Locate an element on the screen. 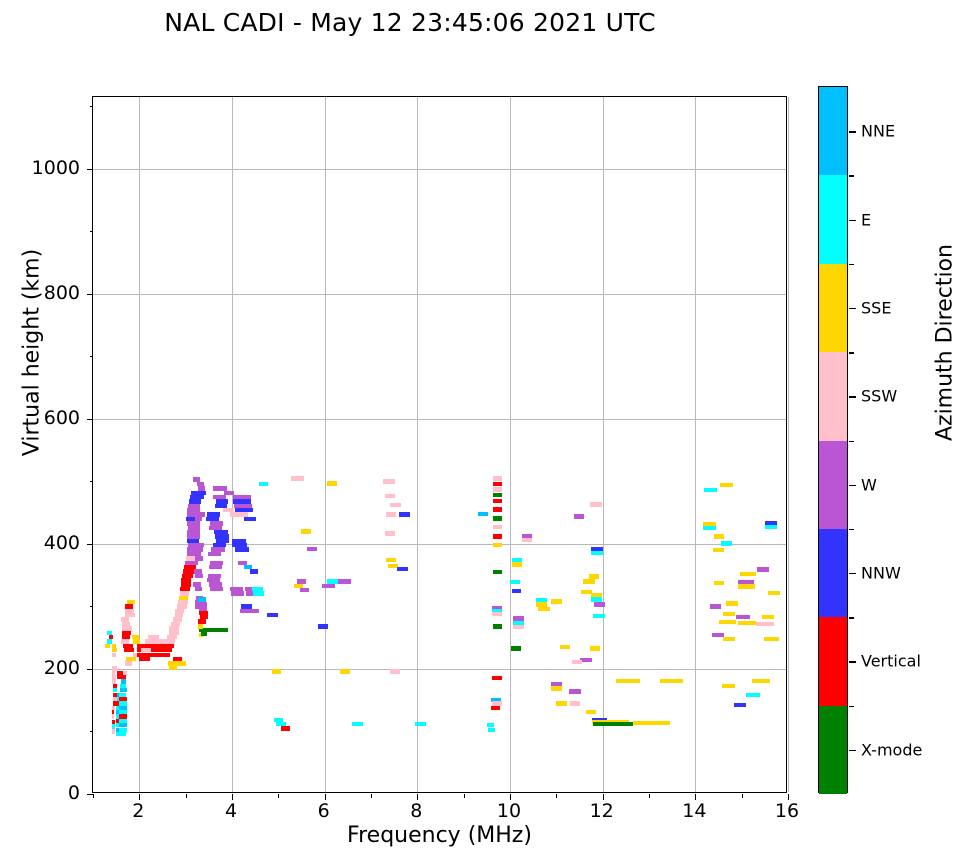 The width and height of the screenshot is (958, 857). x-tick-label: 2 is located at coordinates (138, 811).